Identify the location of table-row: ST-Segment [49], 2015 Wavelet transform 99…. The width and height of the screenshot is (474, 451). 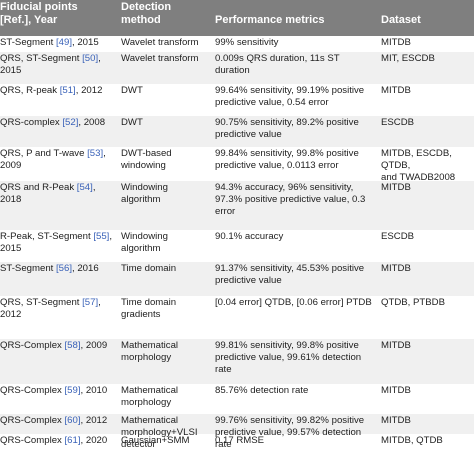
(237, 44).